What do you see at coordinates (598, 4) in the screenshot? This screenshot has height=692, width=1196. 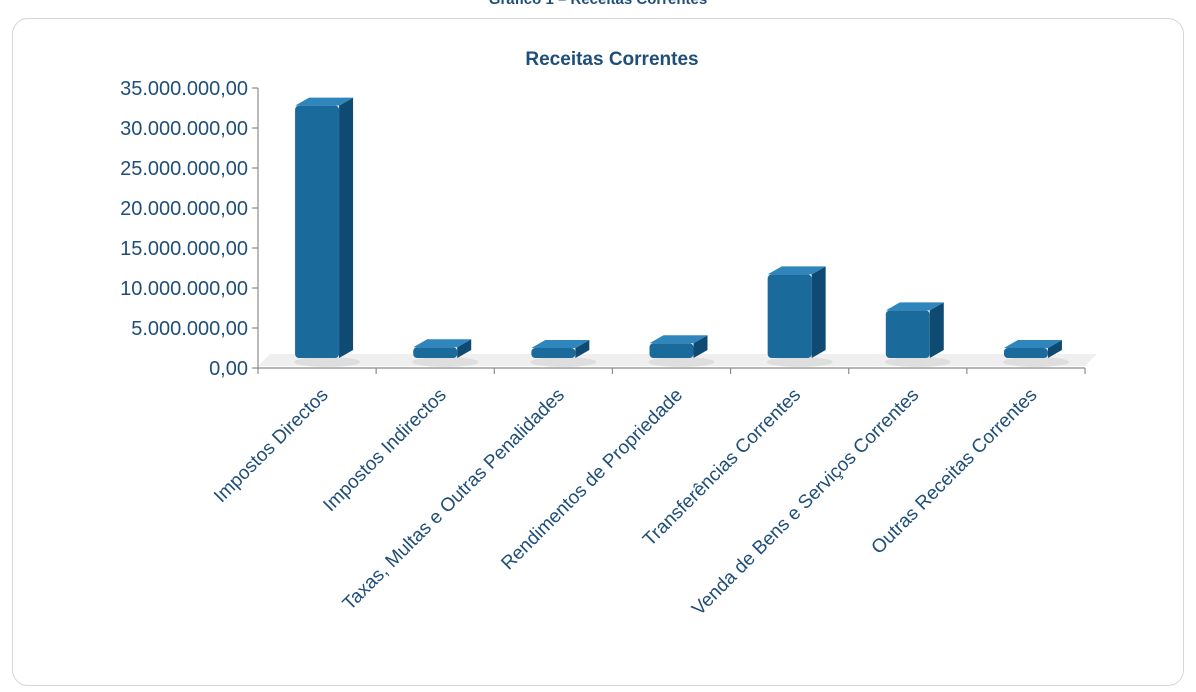 I see `figure-caption: Gráfico 1 – Receitas Correntes` at bounding box center [598, 4].